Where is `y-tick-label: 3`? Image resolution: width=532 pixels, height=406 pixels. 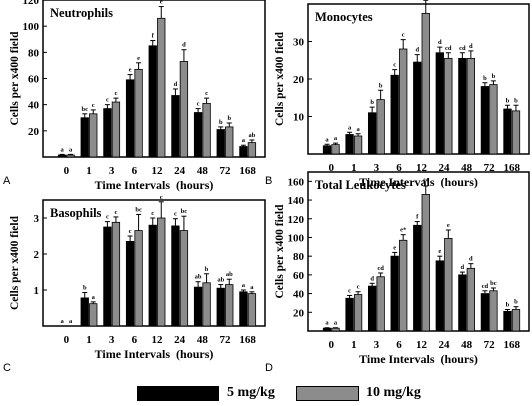 y-tick-label: 3 is located at coordinates (37, 219).